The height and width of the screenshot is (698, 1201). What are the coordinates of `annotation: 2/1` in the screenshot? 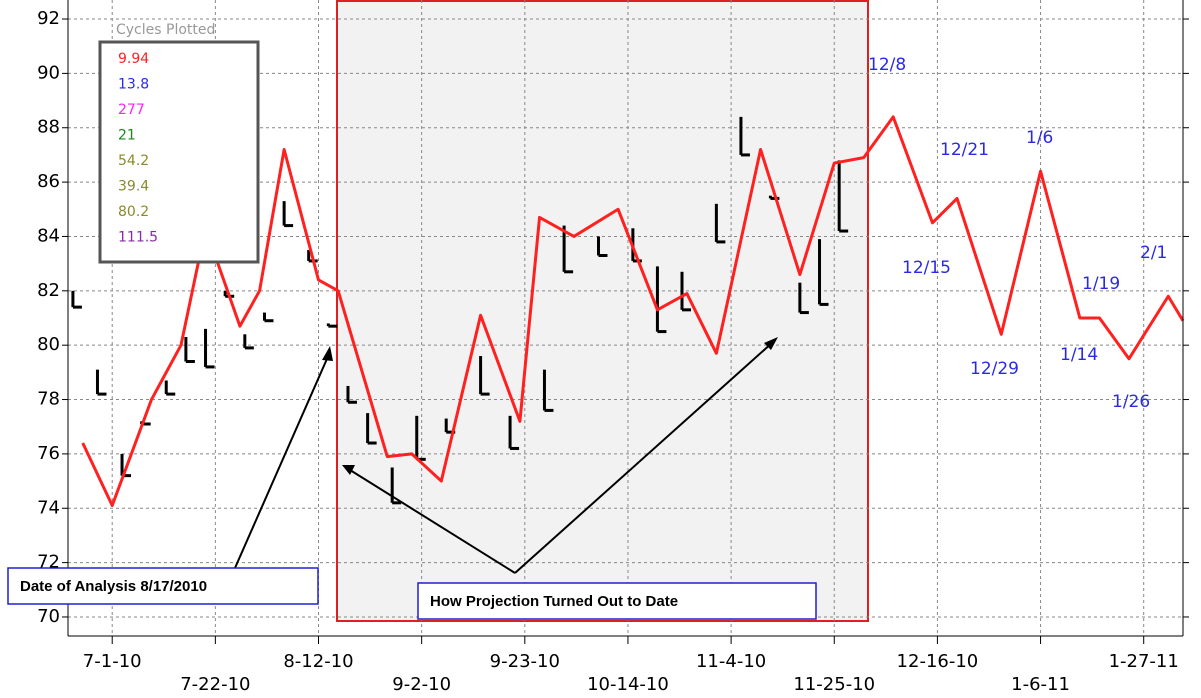 It's located at (1153, 253).